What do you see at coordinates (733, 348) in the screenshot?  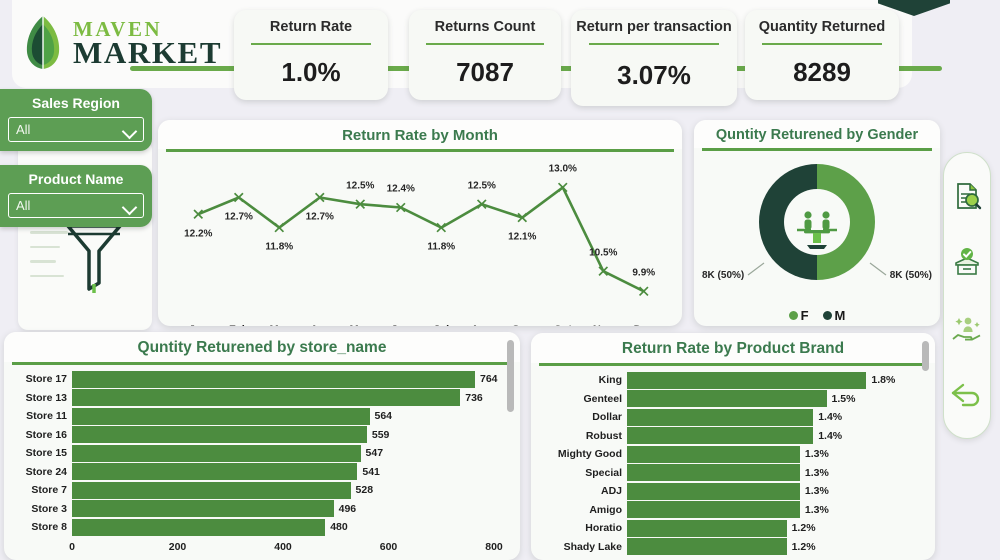 I see `chart-title: Return Rate by Product Brand` at bounding box center [733, 348].